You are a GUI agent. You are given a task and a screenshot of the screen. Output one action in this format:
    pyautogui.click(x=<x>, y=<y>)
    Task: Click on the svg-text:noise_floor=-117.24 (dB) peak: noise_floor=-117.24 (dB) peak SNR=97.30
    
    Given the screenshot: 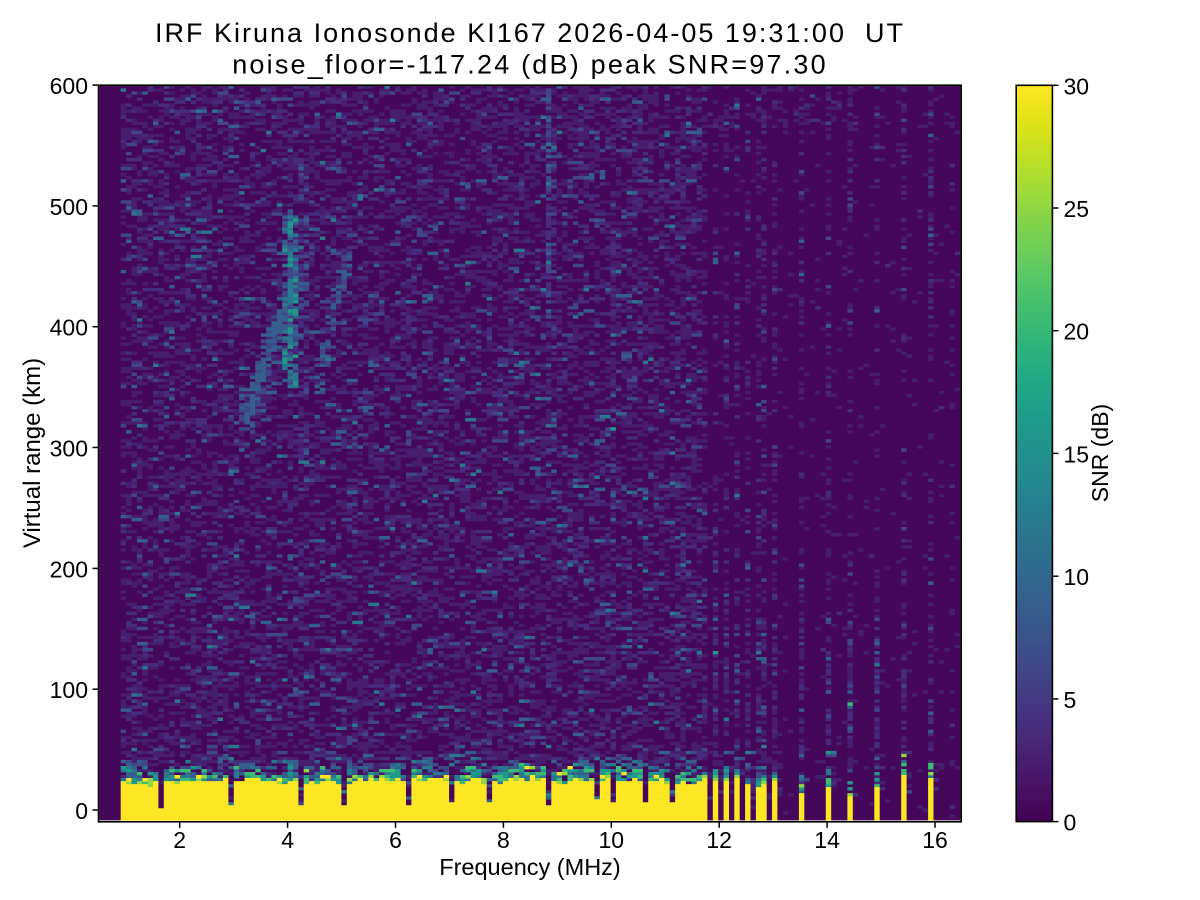 What is the action you would take?
    pyautogui.click(x=530, y=65)
    